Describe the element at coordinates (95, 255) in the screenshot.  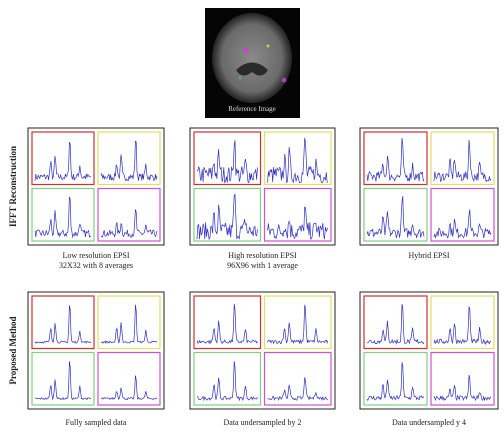
I see `panel-caption: Low resolution EPSI` at that location.